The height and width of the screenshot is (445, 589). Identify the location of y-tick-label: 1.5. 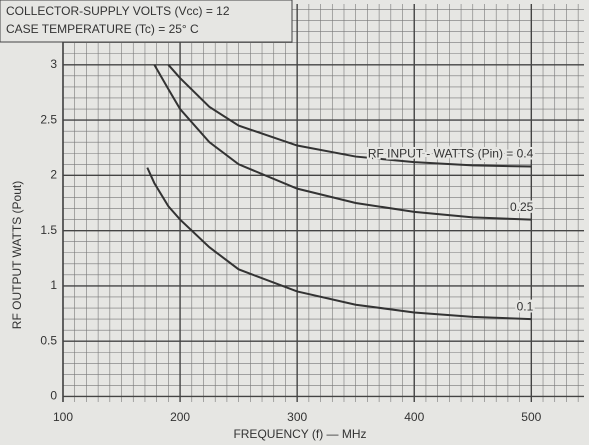
(48, 230).